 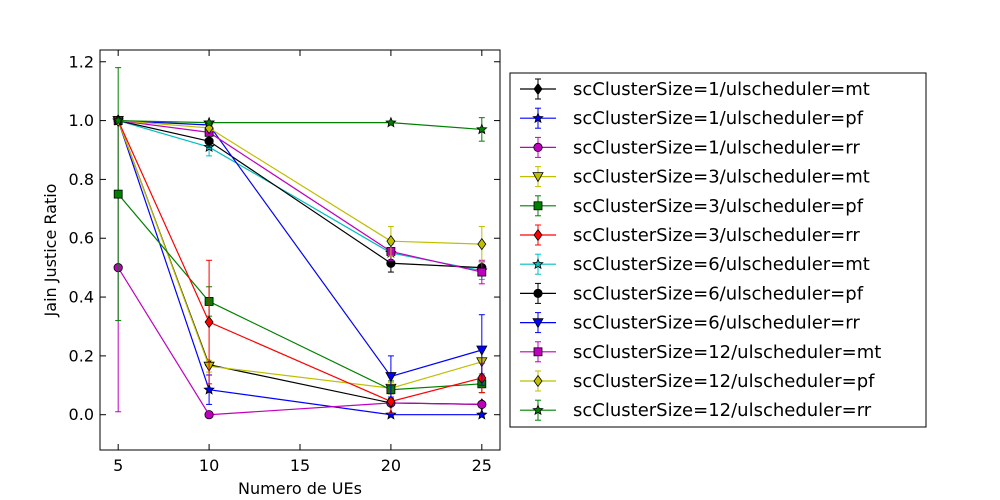 What do you see at coordinates (81, 355) in the screenshot?
I see `y-tick-label: 0.2` at bounding box center [81, 355].